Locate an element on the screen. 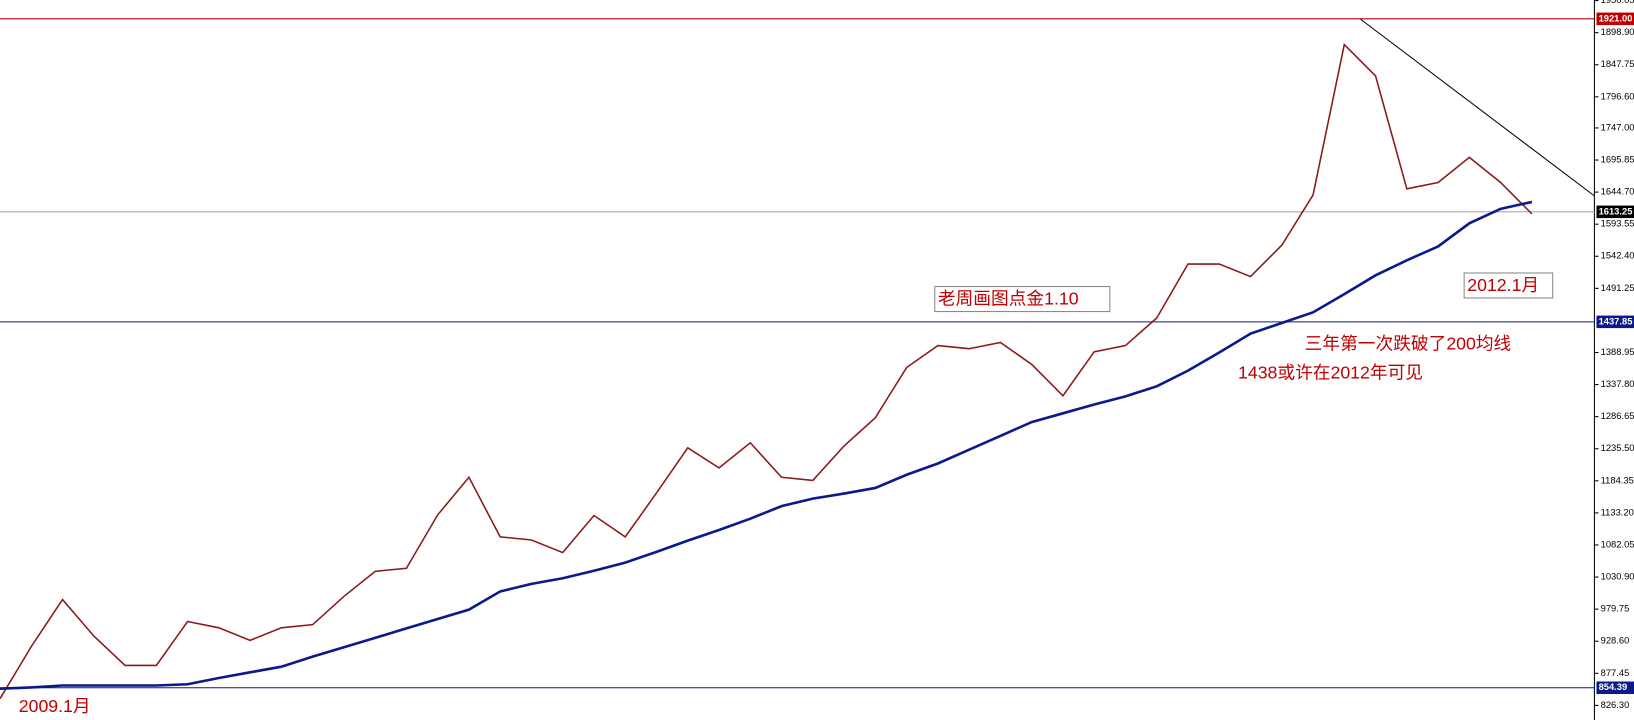 Image resolution: width=1634 pixels, height=720 pixels. y-tick-label: 826.30 is located at coordinates (1615, 705).